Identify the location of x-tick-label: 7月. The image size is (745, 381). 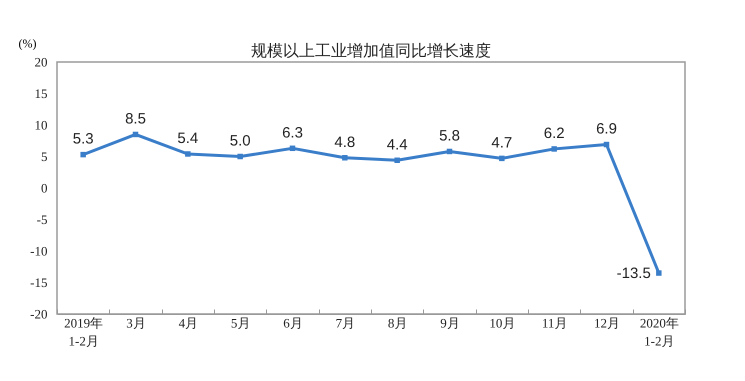
(346, 323).